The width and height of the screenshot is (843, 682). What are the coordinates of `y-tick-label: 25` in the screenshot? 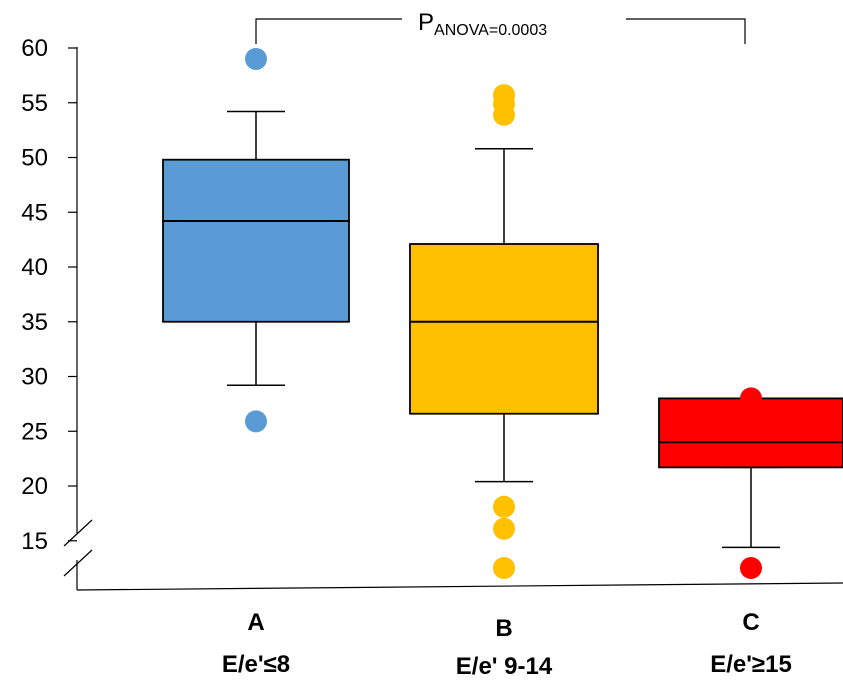 It's located at (34, 431).